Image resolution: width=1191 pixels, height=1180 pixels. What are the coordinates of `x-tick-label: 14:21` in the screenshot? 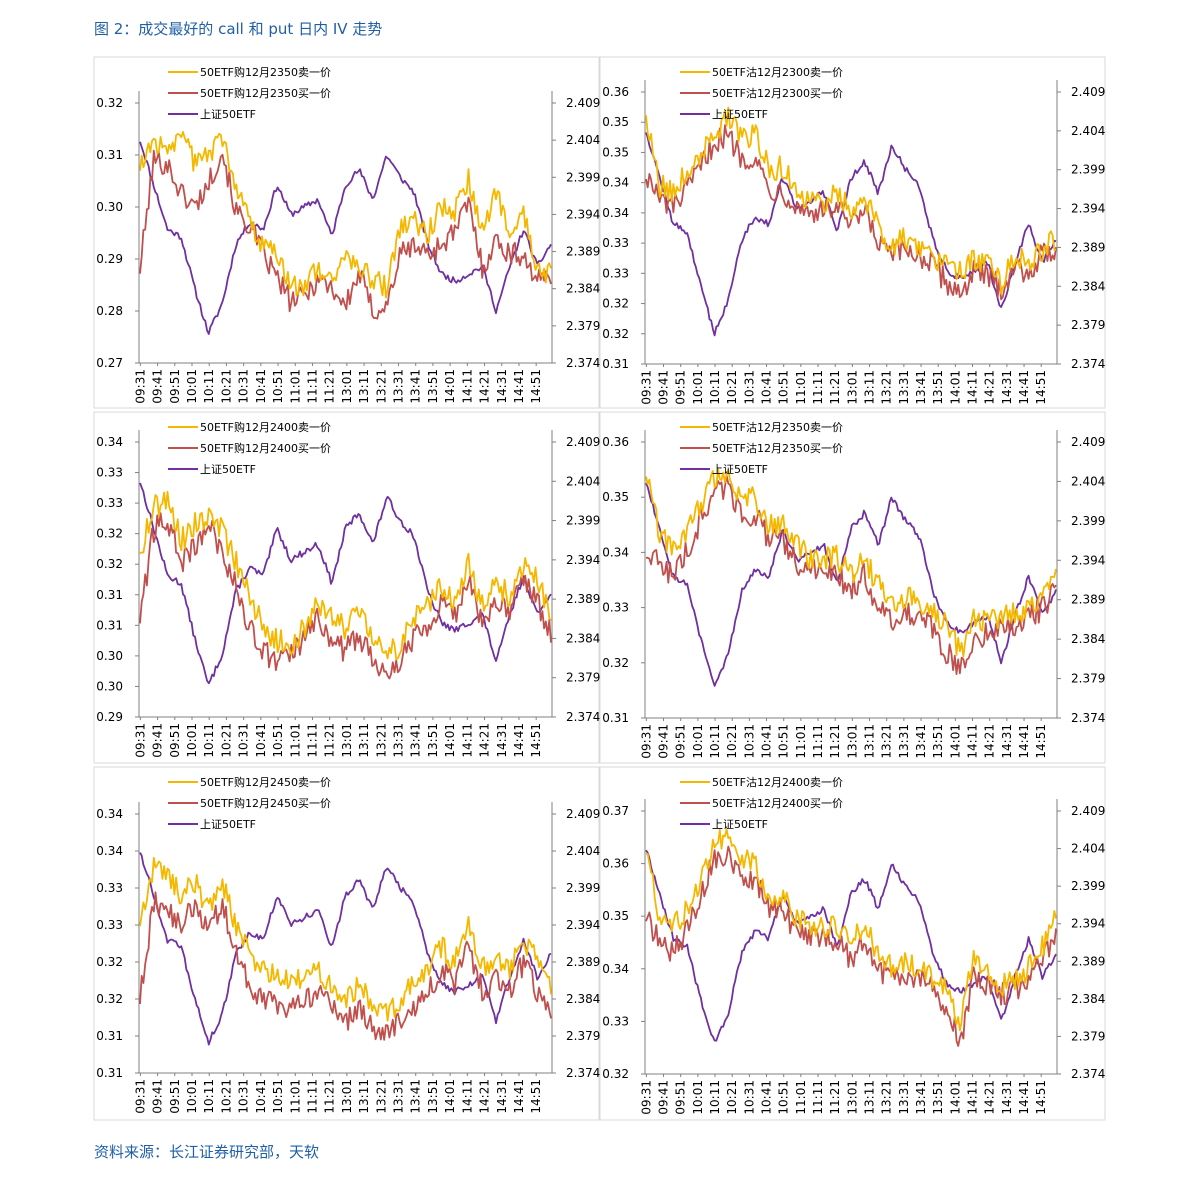 It's located at (990, 387).